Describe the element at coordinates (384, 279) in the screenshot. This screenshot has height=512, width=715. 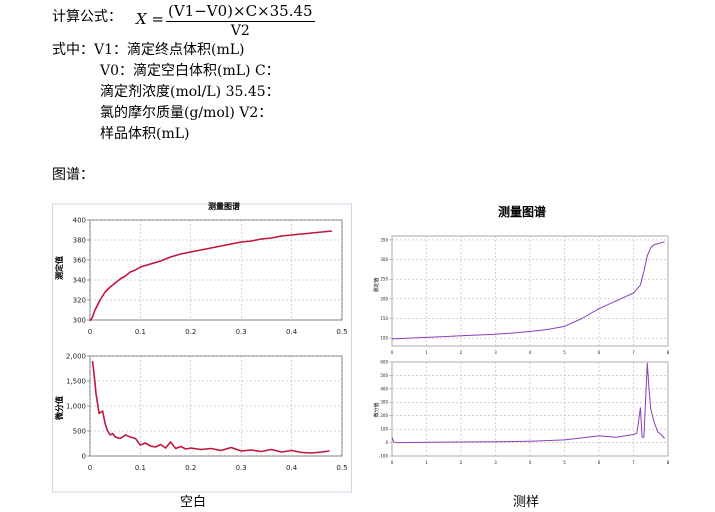
I see `y-tick-label: 250` at that location.